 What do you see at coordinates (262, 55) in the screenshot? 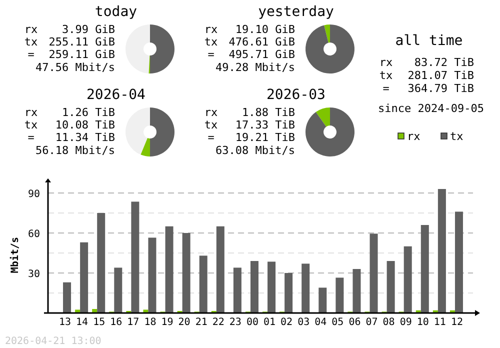
I see `text: 495.71 GiB` at bounding box center [262, 55].